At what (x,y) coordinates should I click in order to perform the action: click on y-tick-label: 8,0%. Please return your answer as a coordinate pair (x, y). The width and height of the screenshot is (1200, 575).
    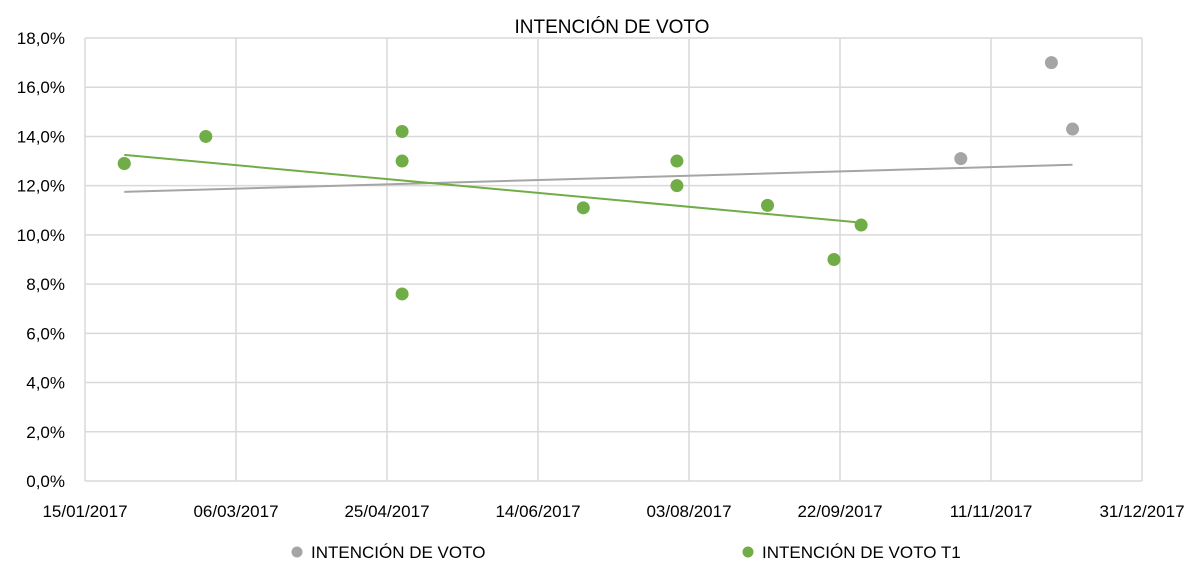
    Looking at the image, I should click on (45, 284).